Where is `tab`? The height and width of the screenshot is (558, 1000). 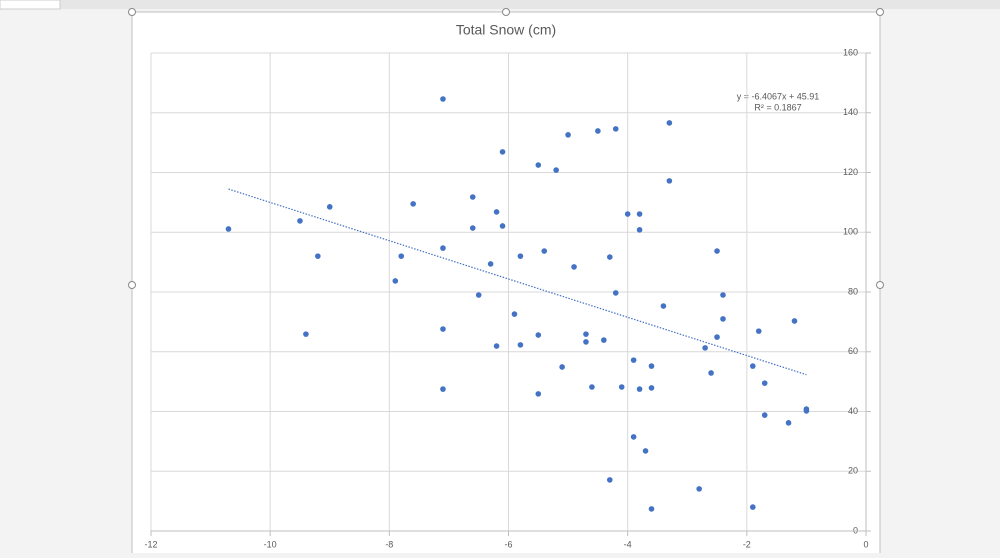
tab is located at coordinates (30, 5).